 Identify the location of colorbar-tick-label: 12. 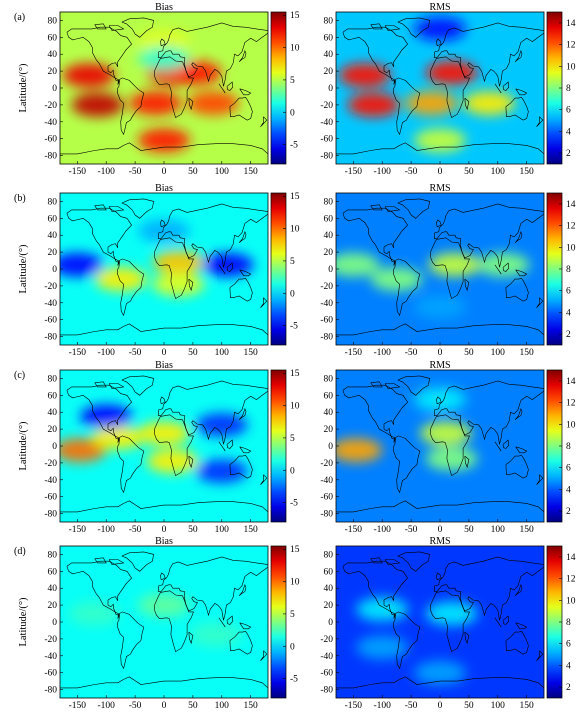
(571, 227).